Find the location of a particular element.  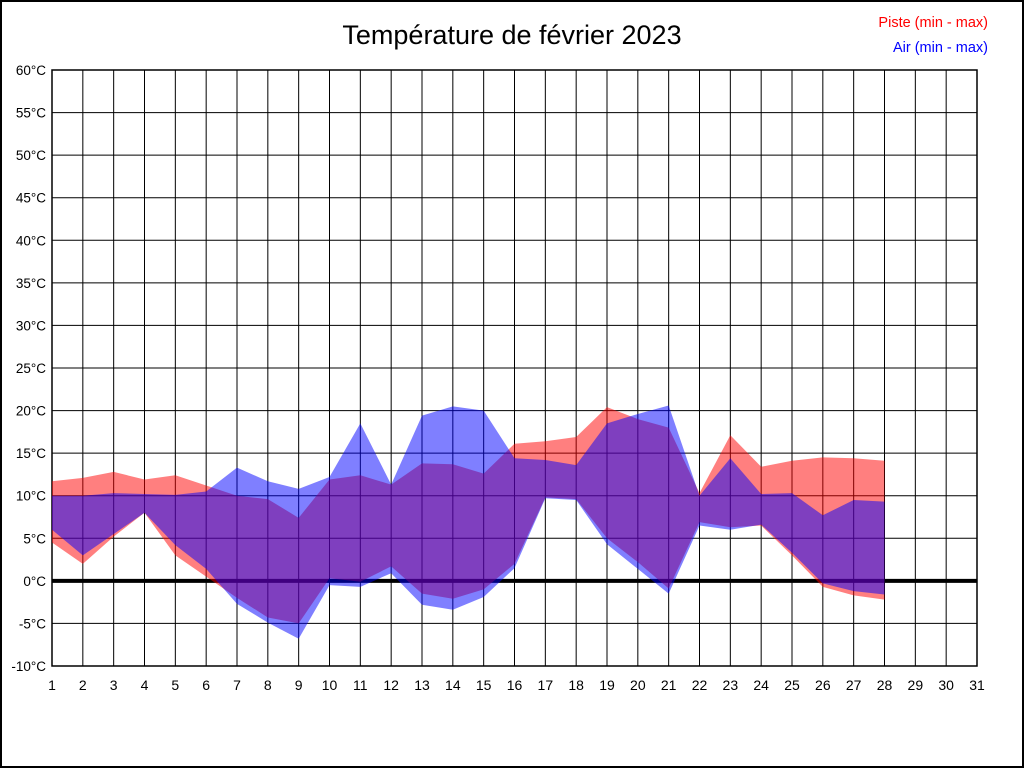

svg-text: 29 is located at coordinates (916, 685).